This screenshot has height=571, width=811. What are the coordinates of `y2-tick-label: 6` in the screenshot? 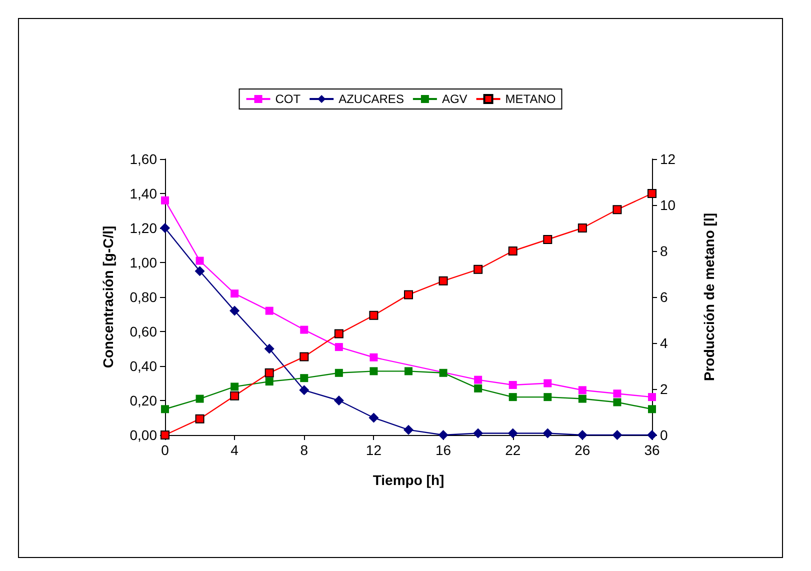 It's located at (664, 297).